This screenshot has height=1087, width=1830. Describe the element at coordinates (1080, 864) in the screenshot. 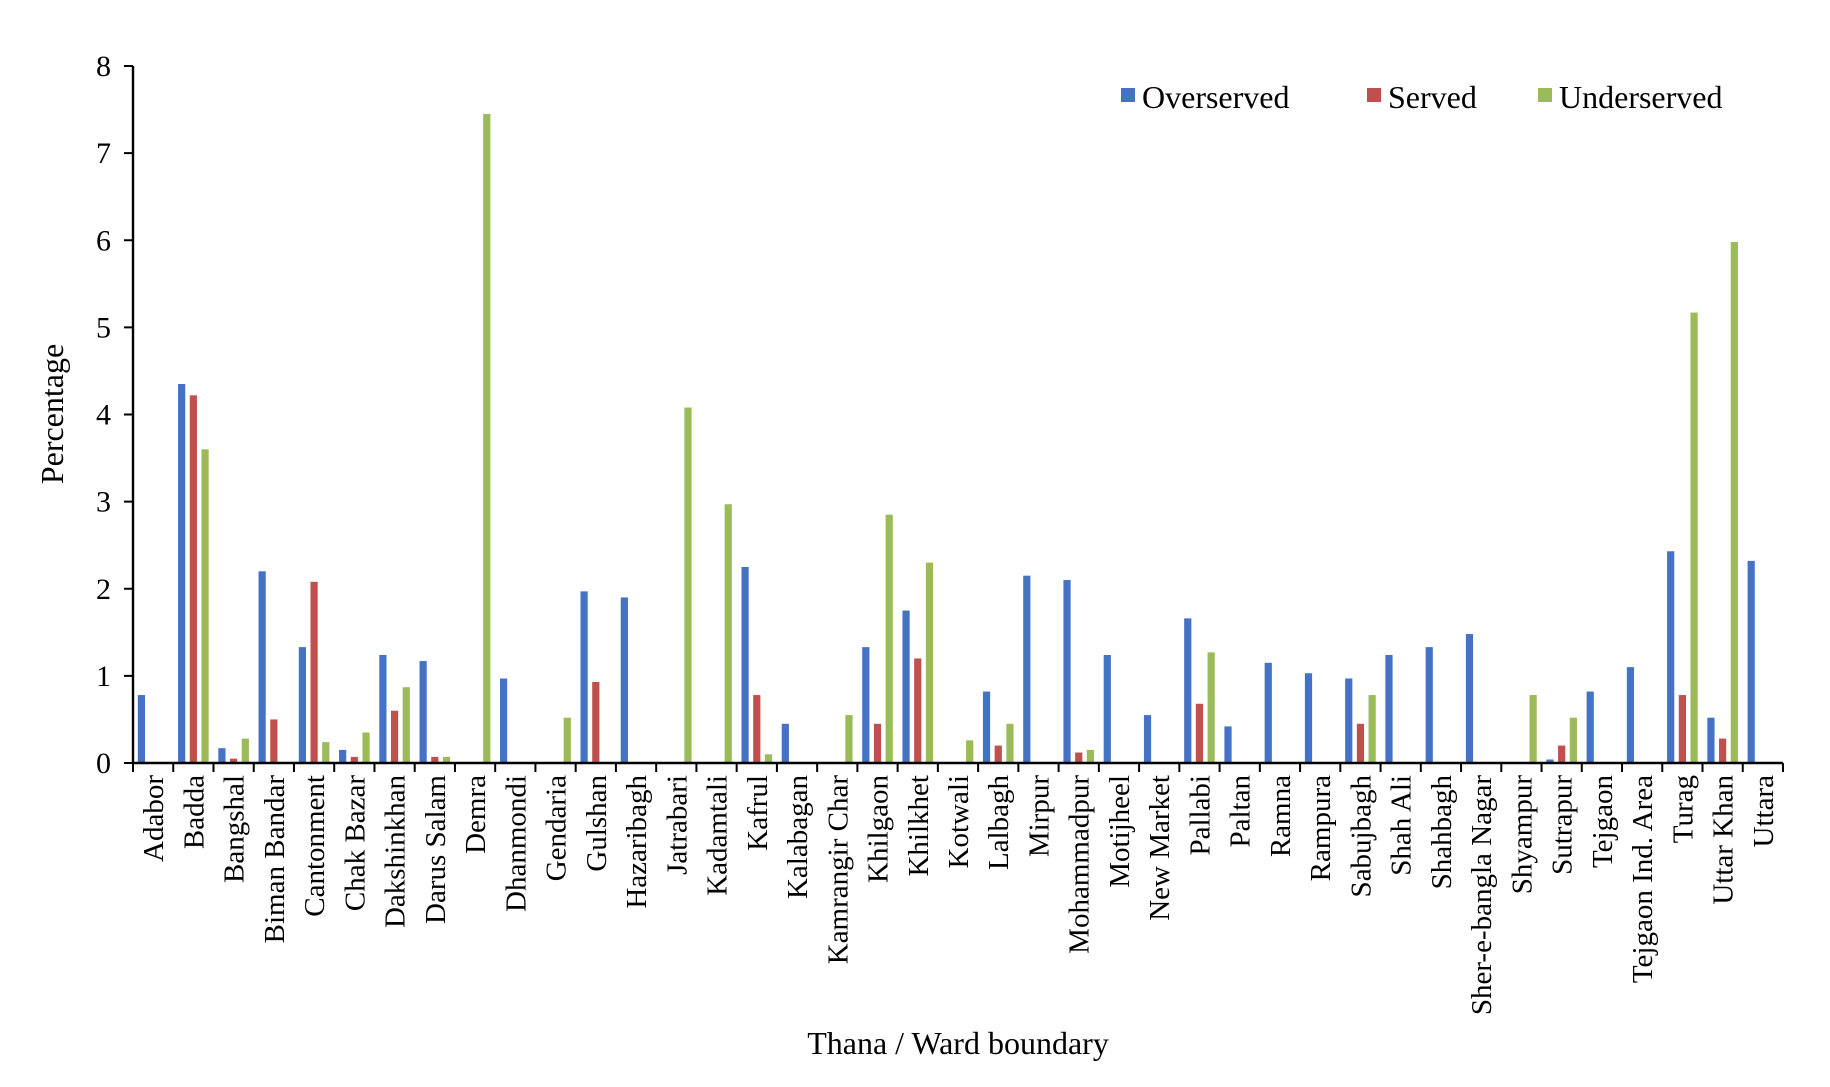

I see `x-tick-label: Mohammadpur` at that location.